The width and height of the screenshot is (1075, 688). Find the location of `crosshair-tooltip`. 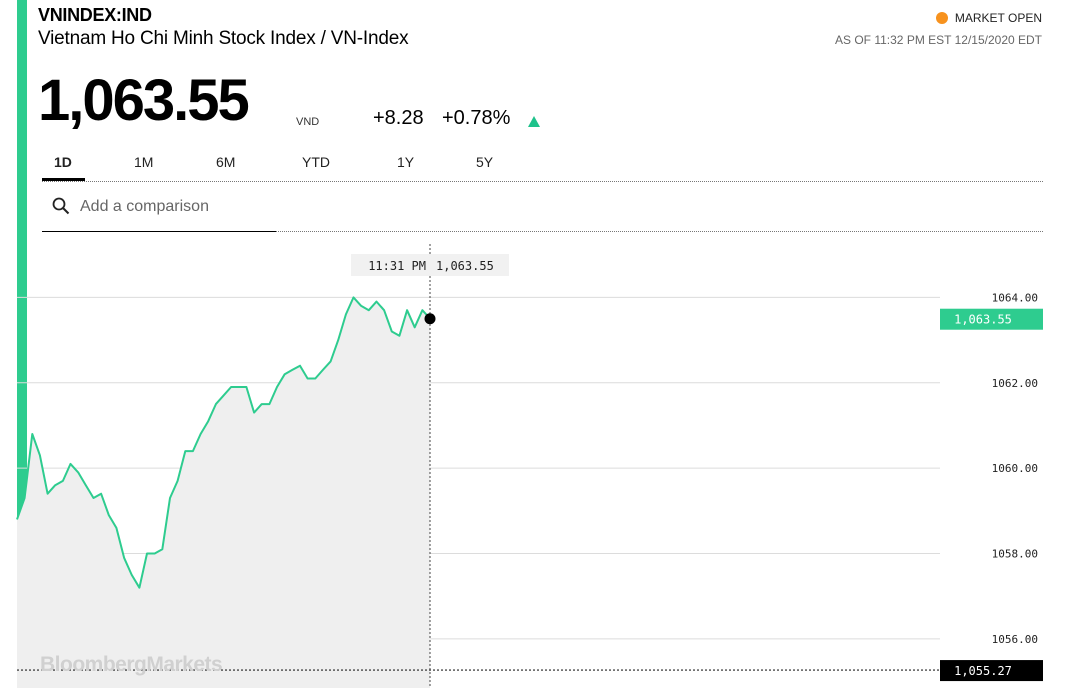

crosshair-tooltip is located at coordinates (430, 265).